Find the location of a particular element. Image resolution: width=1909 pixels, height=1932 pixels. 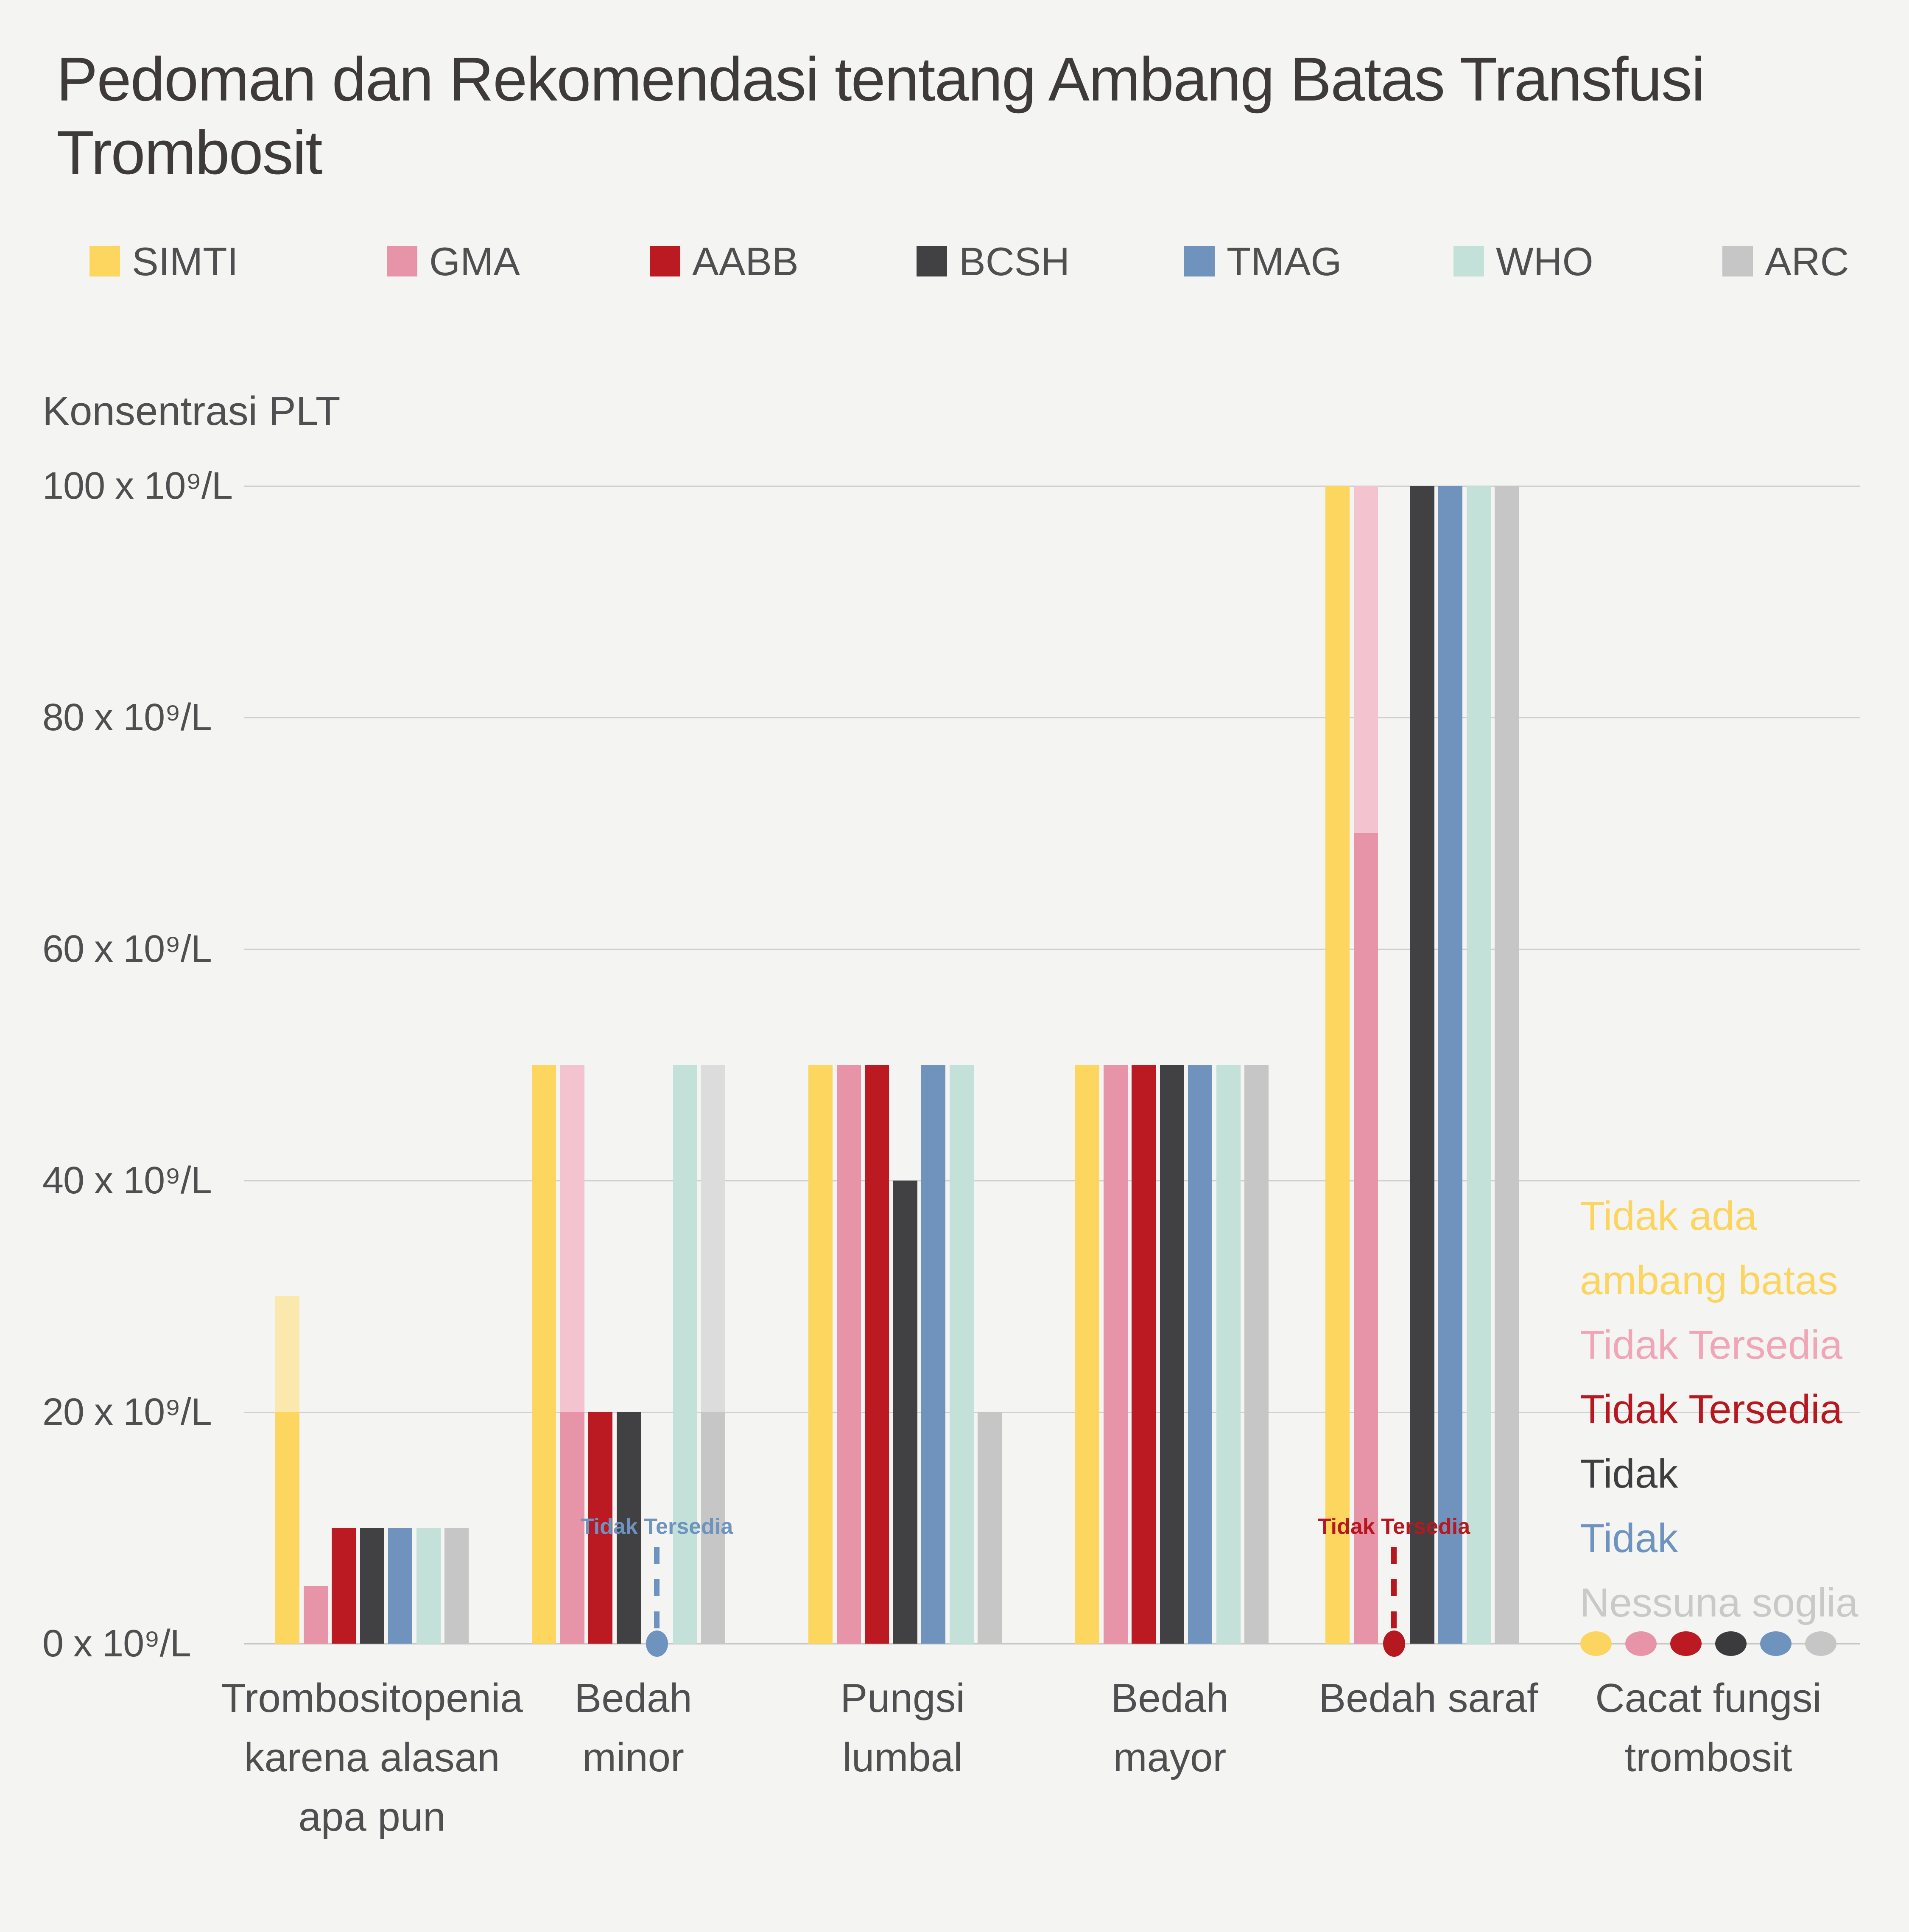

bar-light-segment-simti is located at coordinates (287, 1354).